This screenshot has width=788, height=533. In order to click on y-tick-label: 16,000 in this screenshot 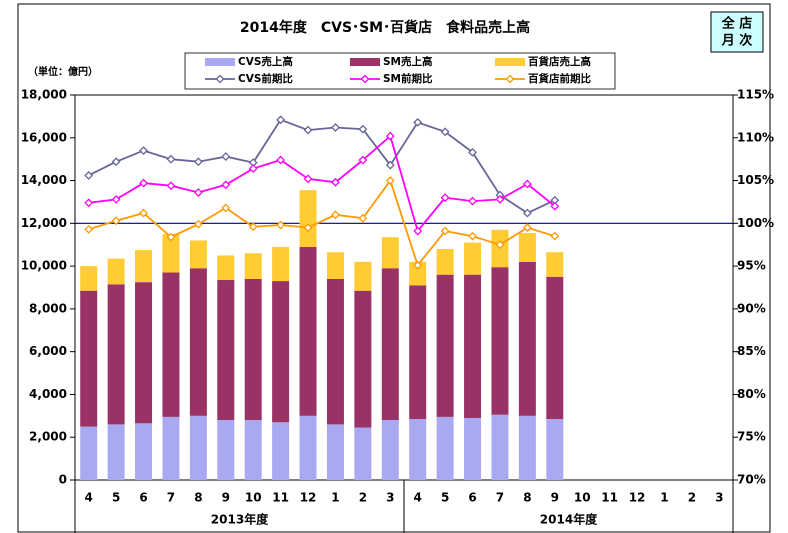, I will do `click(44, 137)`.